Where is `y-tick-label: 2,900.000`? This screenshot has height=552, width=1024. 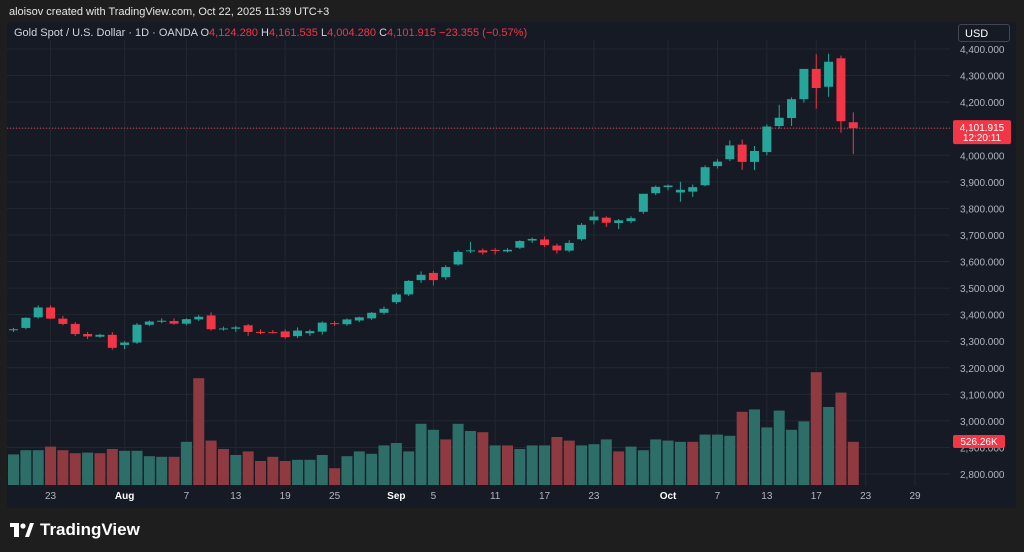
y-tick-label: 2,900.000 is located at coordinates (982, 448).